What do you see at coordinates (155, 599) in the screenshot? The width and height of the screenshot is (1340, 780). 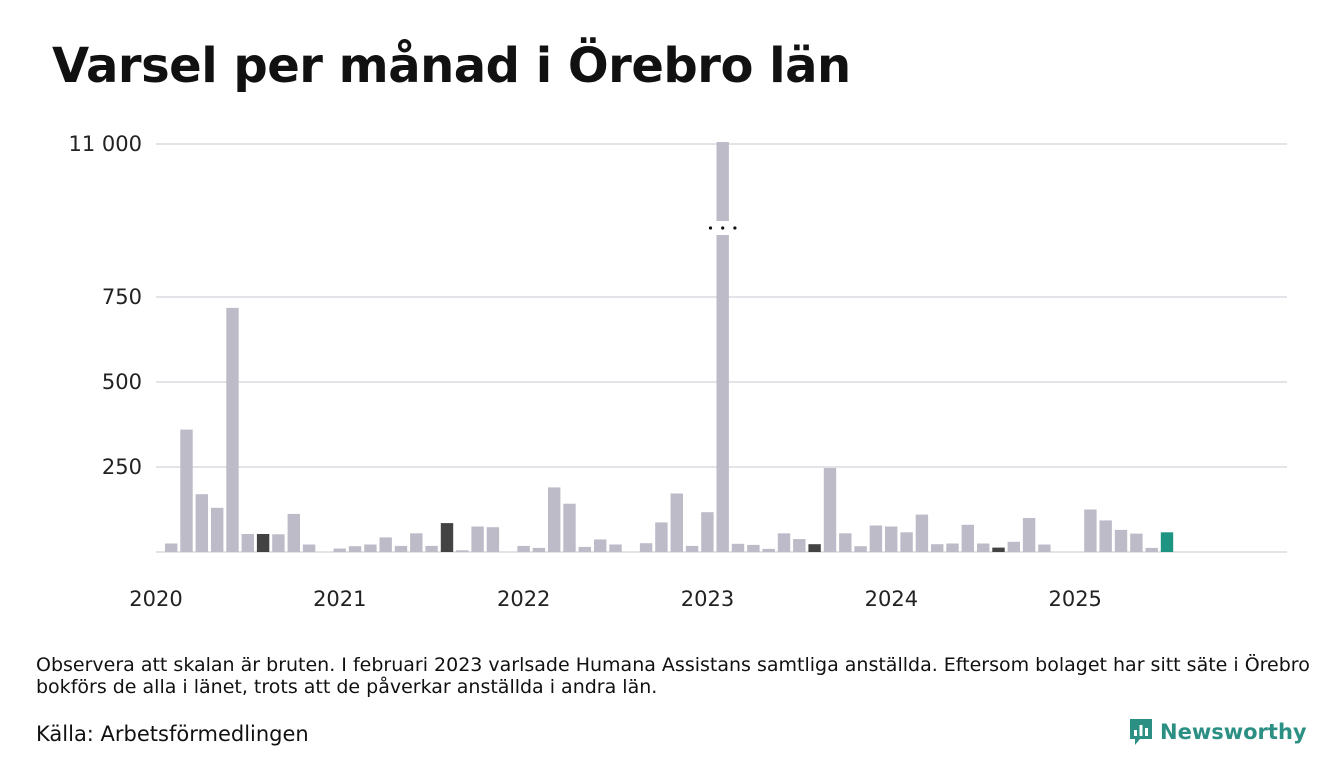 I see `x-tick-label: 2020` at bounding box center [155, 599].